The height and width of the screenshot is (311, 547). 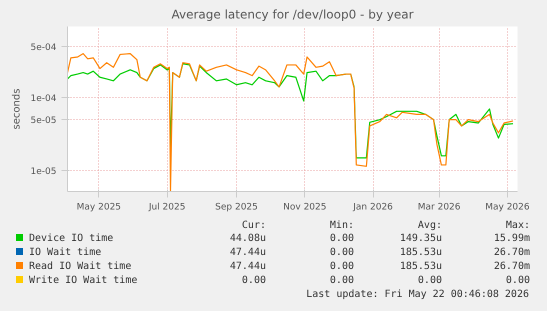 I want to click on x-tick-label: Sep 2025, so click(x=236, y=207).